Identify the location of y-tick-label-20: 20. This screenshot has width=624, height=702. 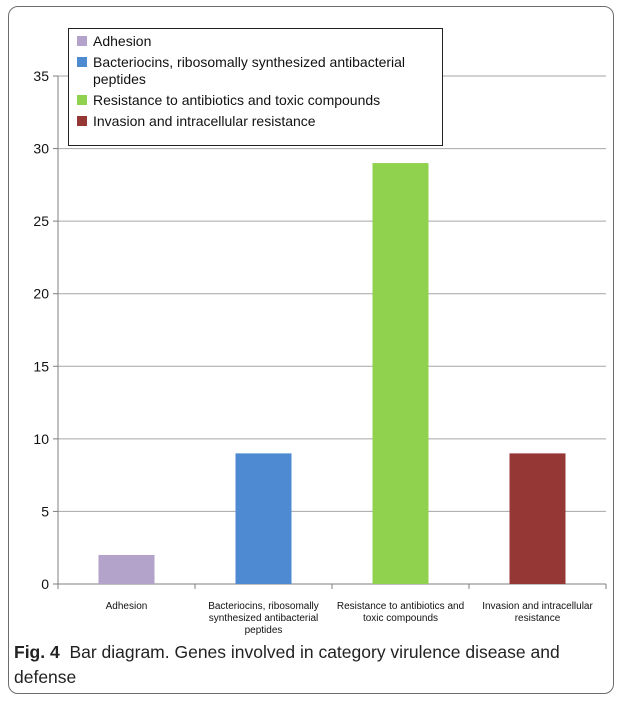
(41, 294).